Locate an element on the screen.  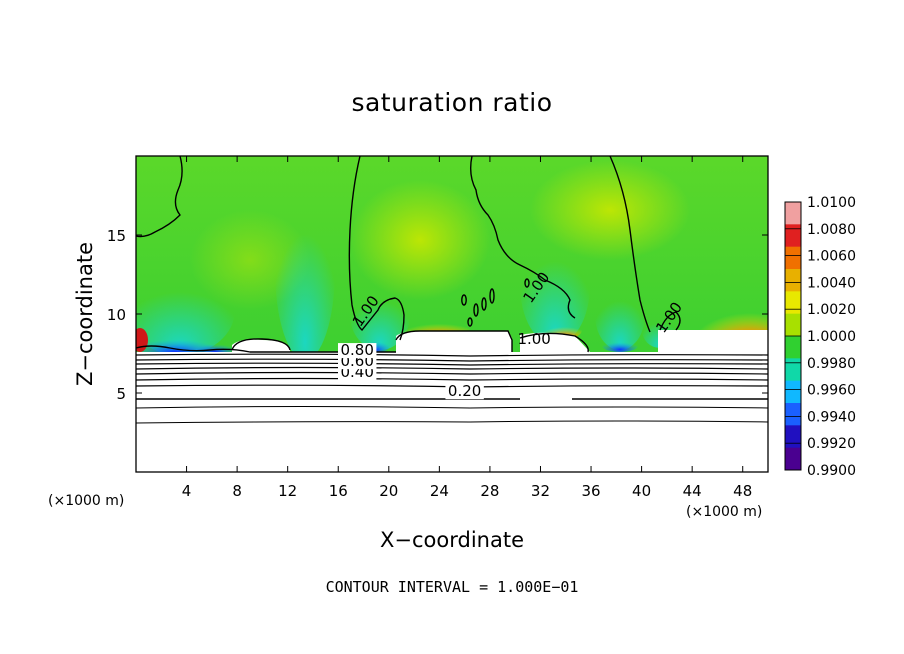
contour-label: 1.00 is located at coordinates (533, 339).